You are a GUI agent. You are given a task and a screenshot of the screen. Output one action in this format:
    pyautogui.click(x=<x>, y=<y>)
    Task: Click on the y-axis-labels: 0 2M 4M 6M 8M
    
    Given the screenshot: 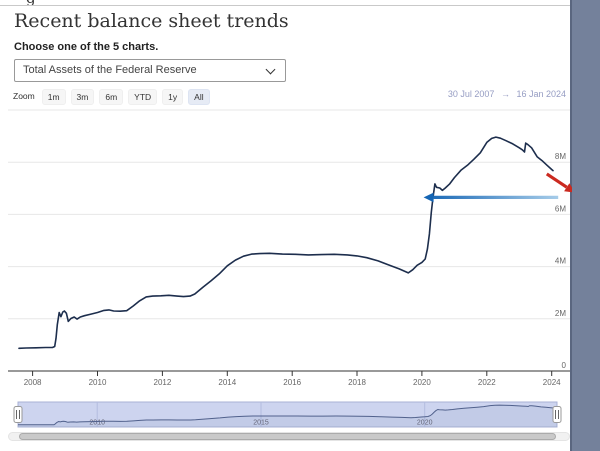 What is the action you would take?
    pyautogui.click(x=561, y=261)
    